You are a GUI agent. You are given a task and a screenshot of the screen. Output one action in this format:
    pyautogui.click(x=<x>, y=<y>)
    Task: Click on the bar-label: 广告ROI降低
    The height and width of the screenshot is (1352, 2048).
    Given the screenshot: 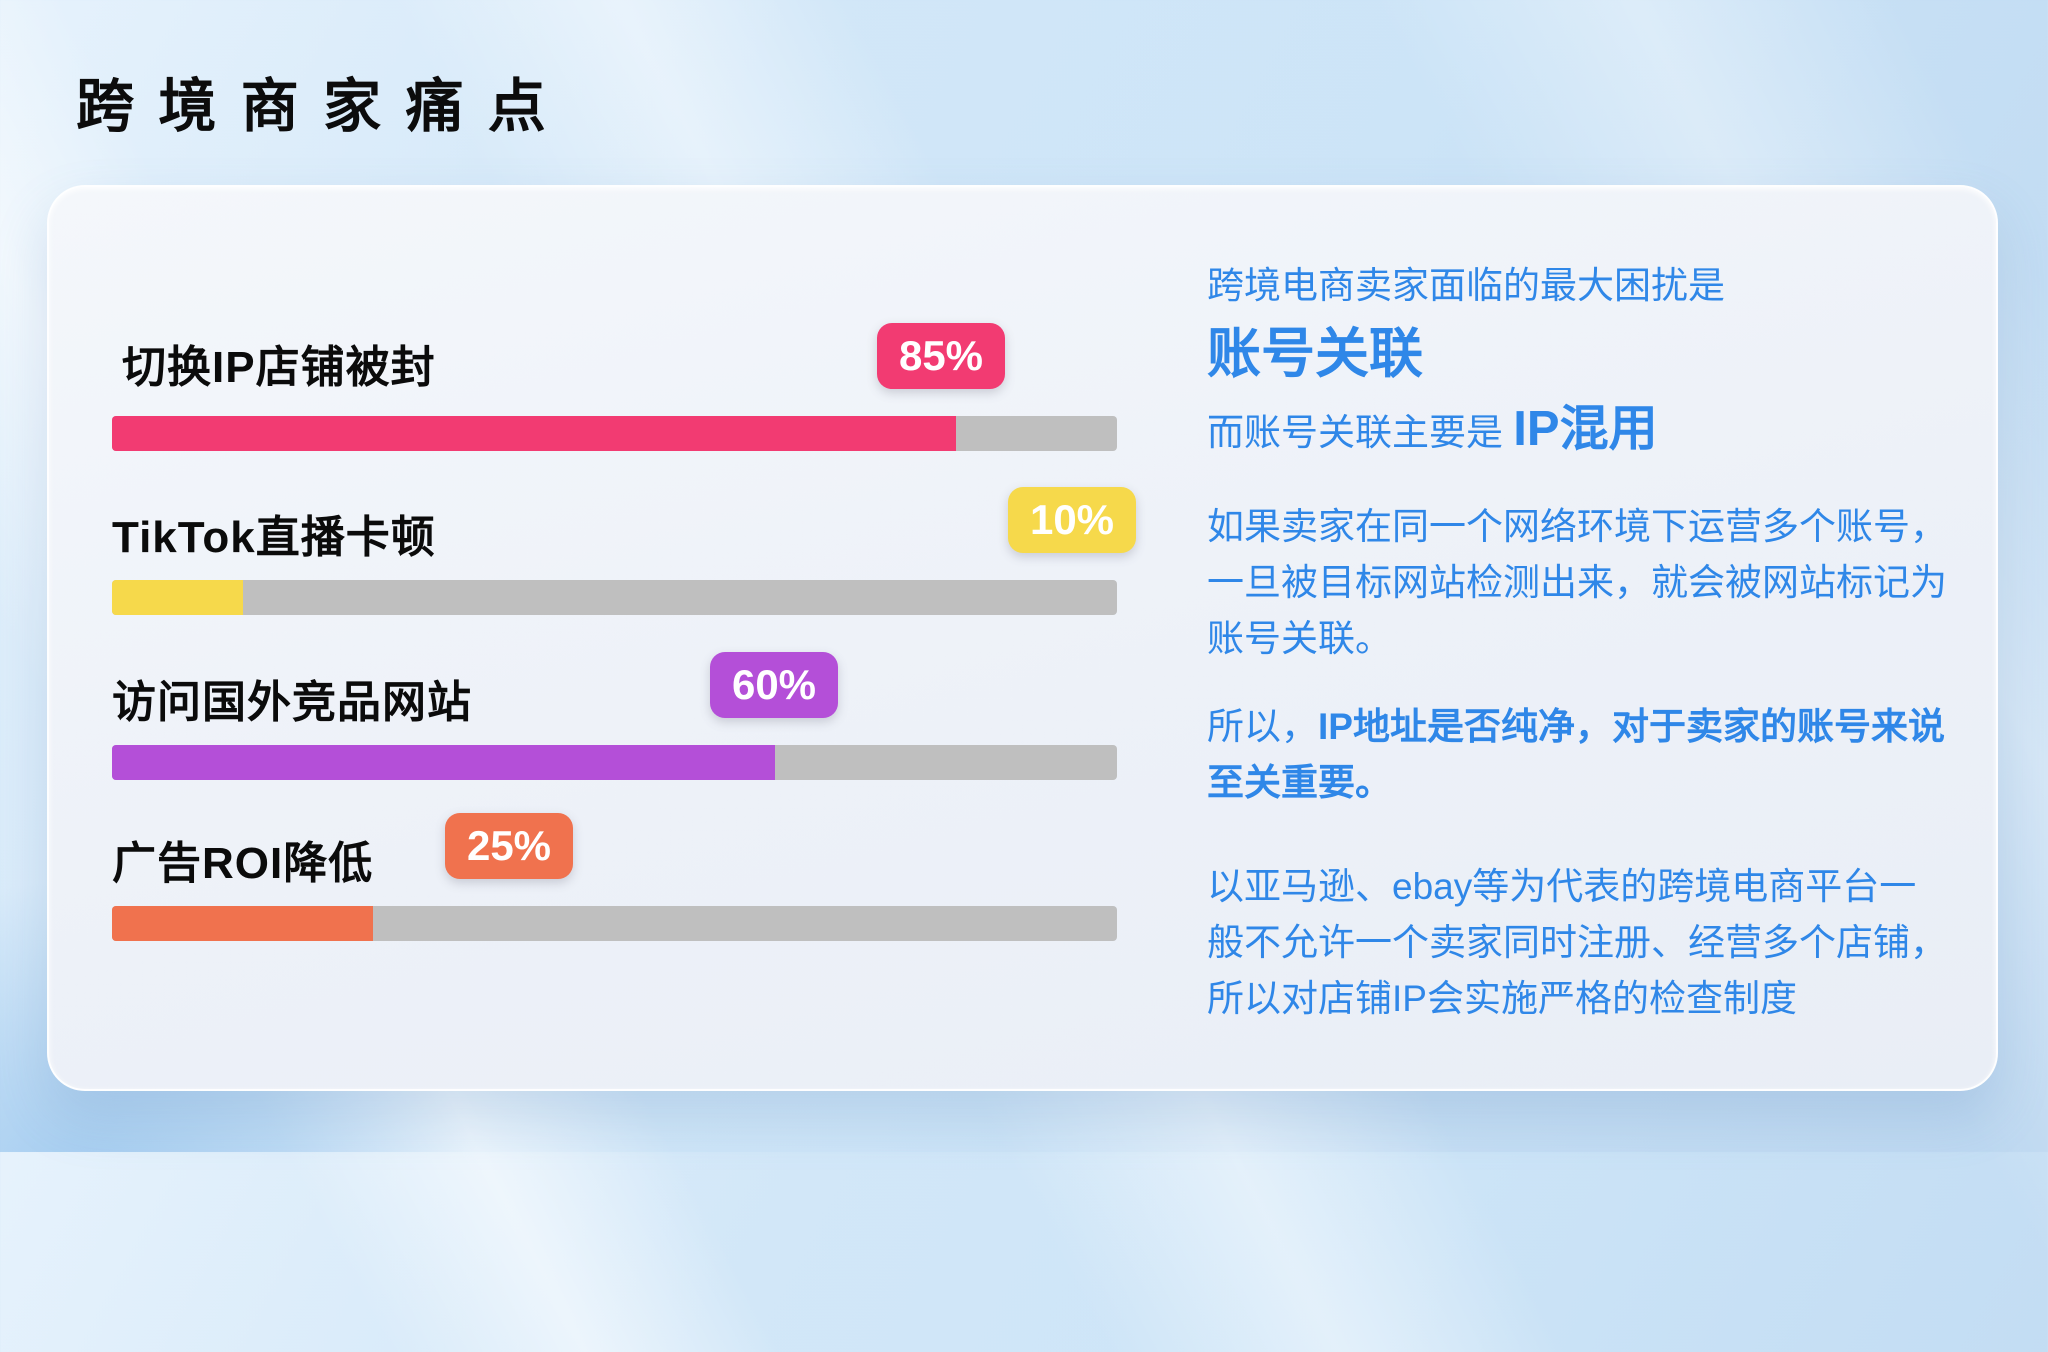 What is the action you would take?
    pyautogui.click(x=243, y=863)
    